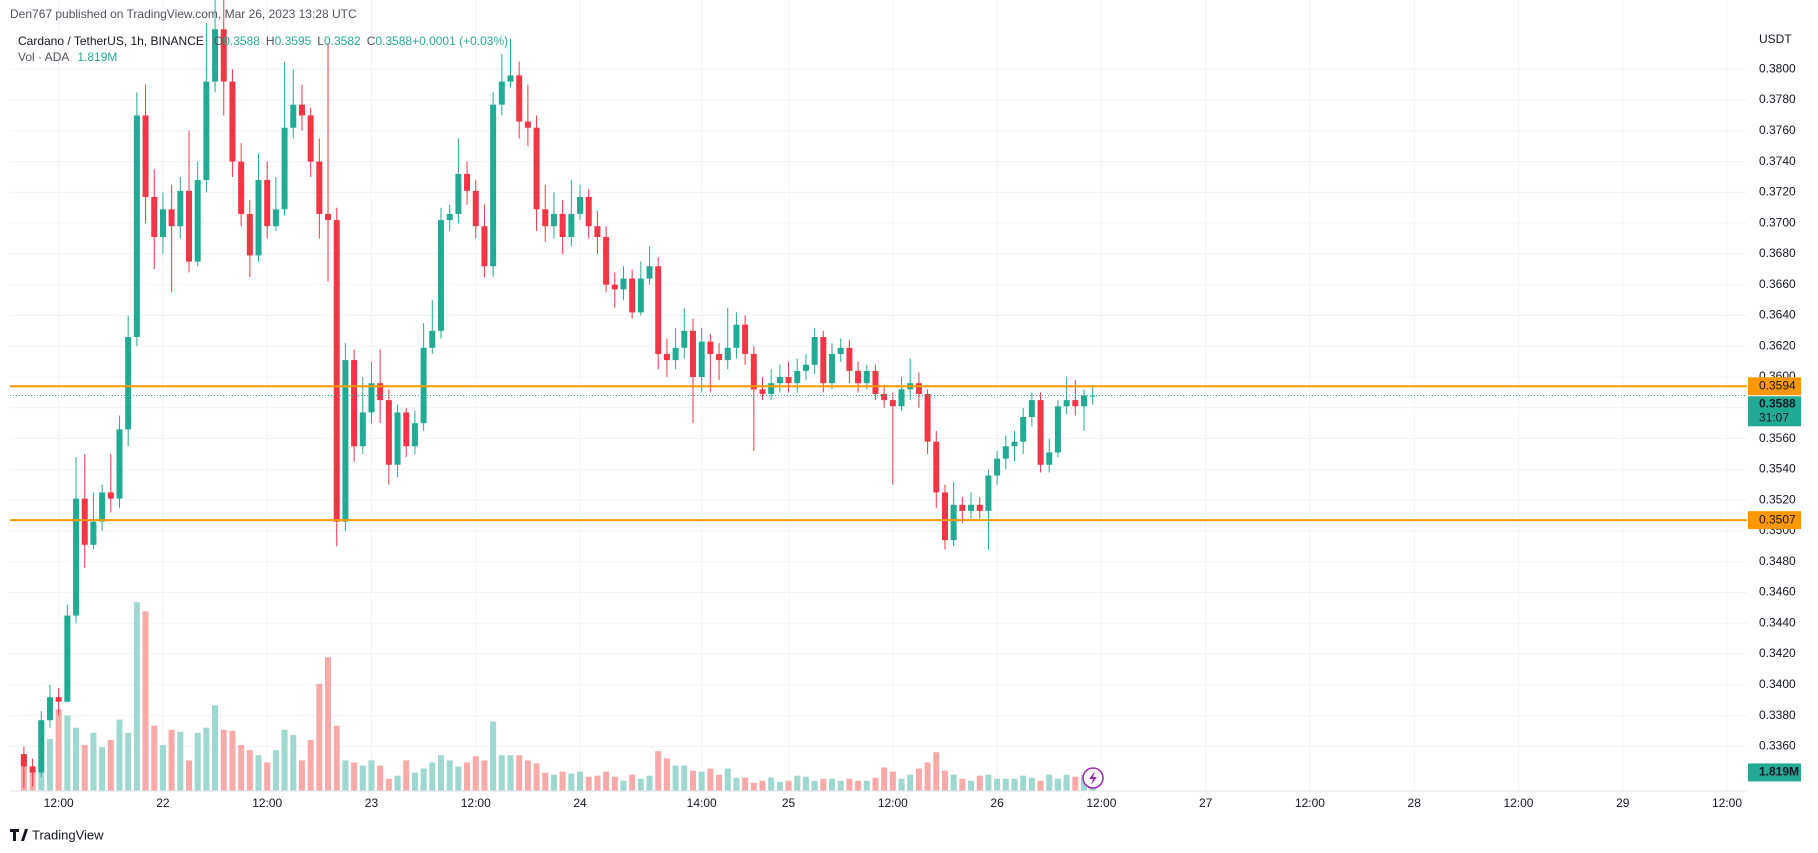 The height and width of the screenshot is (853, 1818). Describe the element at coordinates (43, 57) in the screenshot. I see `volume-title: Vol · ADA` at that location.